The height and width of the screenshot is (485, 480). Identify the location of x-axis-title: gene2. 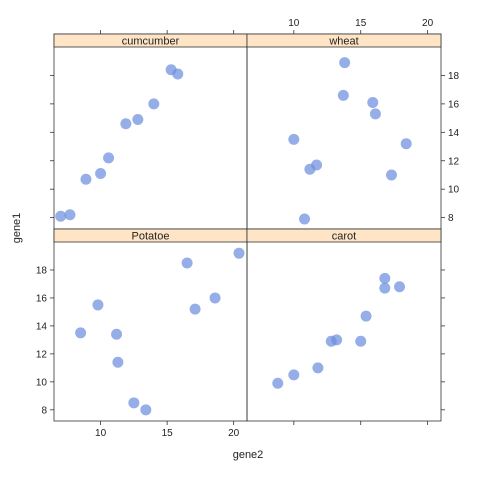
(248, 455).